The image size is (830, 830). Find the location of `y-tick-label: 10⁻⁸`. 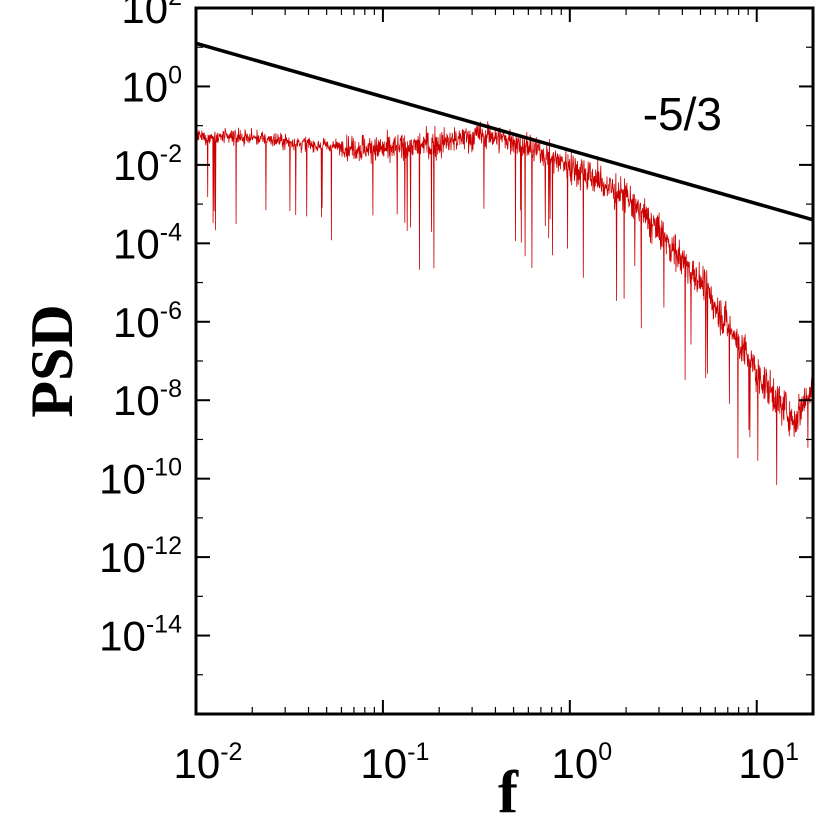

y-tick-label: 10⁻⁸ is located at coordinates (147, 399).